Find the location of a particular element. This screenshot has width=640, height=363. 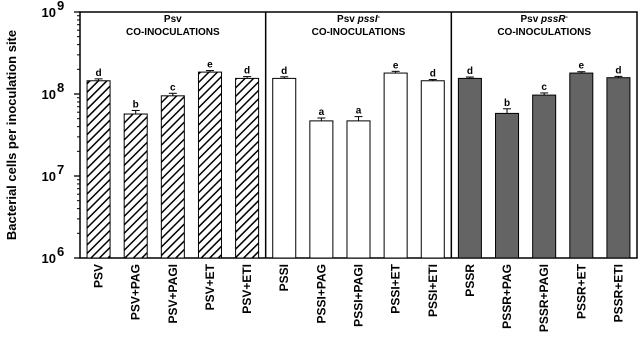

panel-title-part: pssI is located at coordinates (367, 19).